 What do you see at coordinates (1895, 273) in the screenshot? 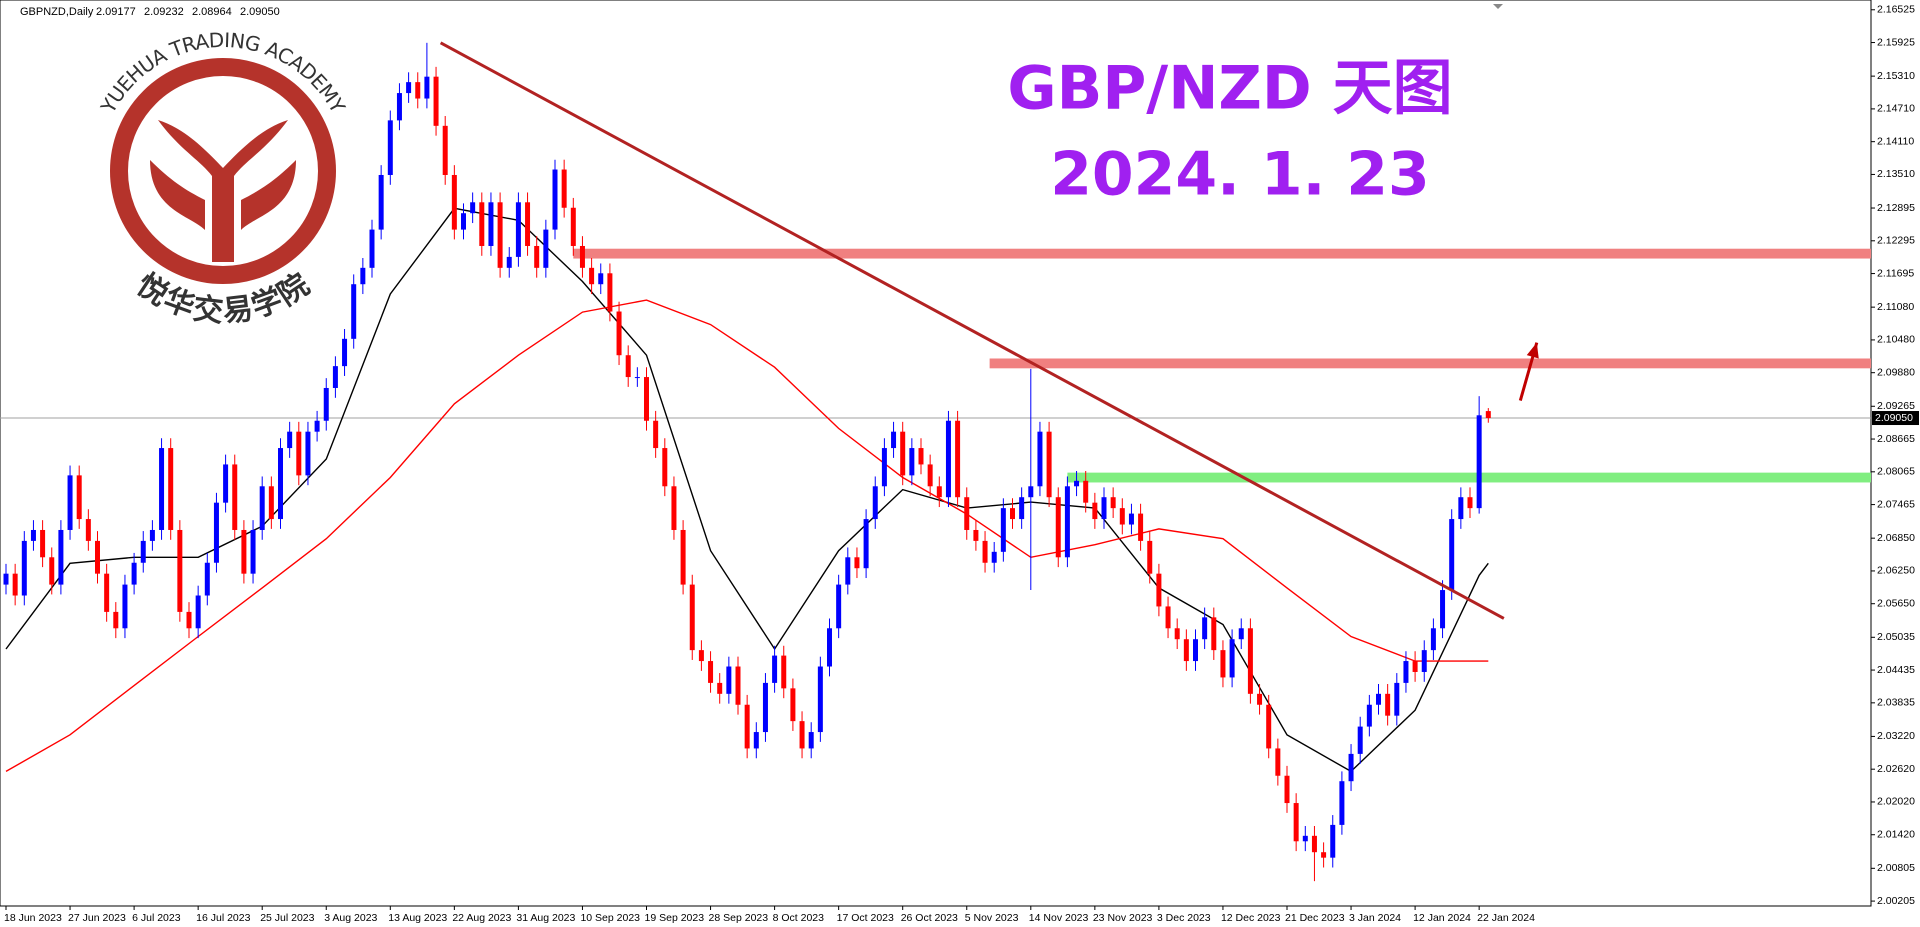
I see `y-tick-label: 2.11695` at bounding box center [1895, 273].